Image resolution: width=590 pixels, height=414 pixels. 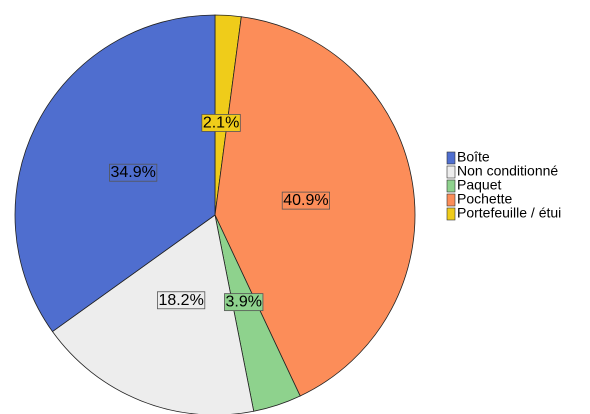 I want to click on data-label: 34.9%, so click(x=132, y=172).